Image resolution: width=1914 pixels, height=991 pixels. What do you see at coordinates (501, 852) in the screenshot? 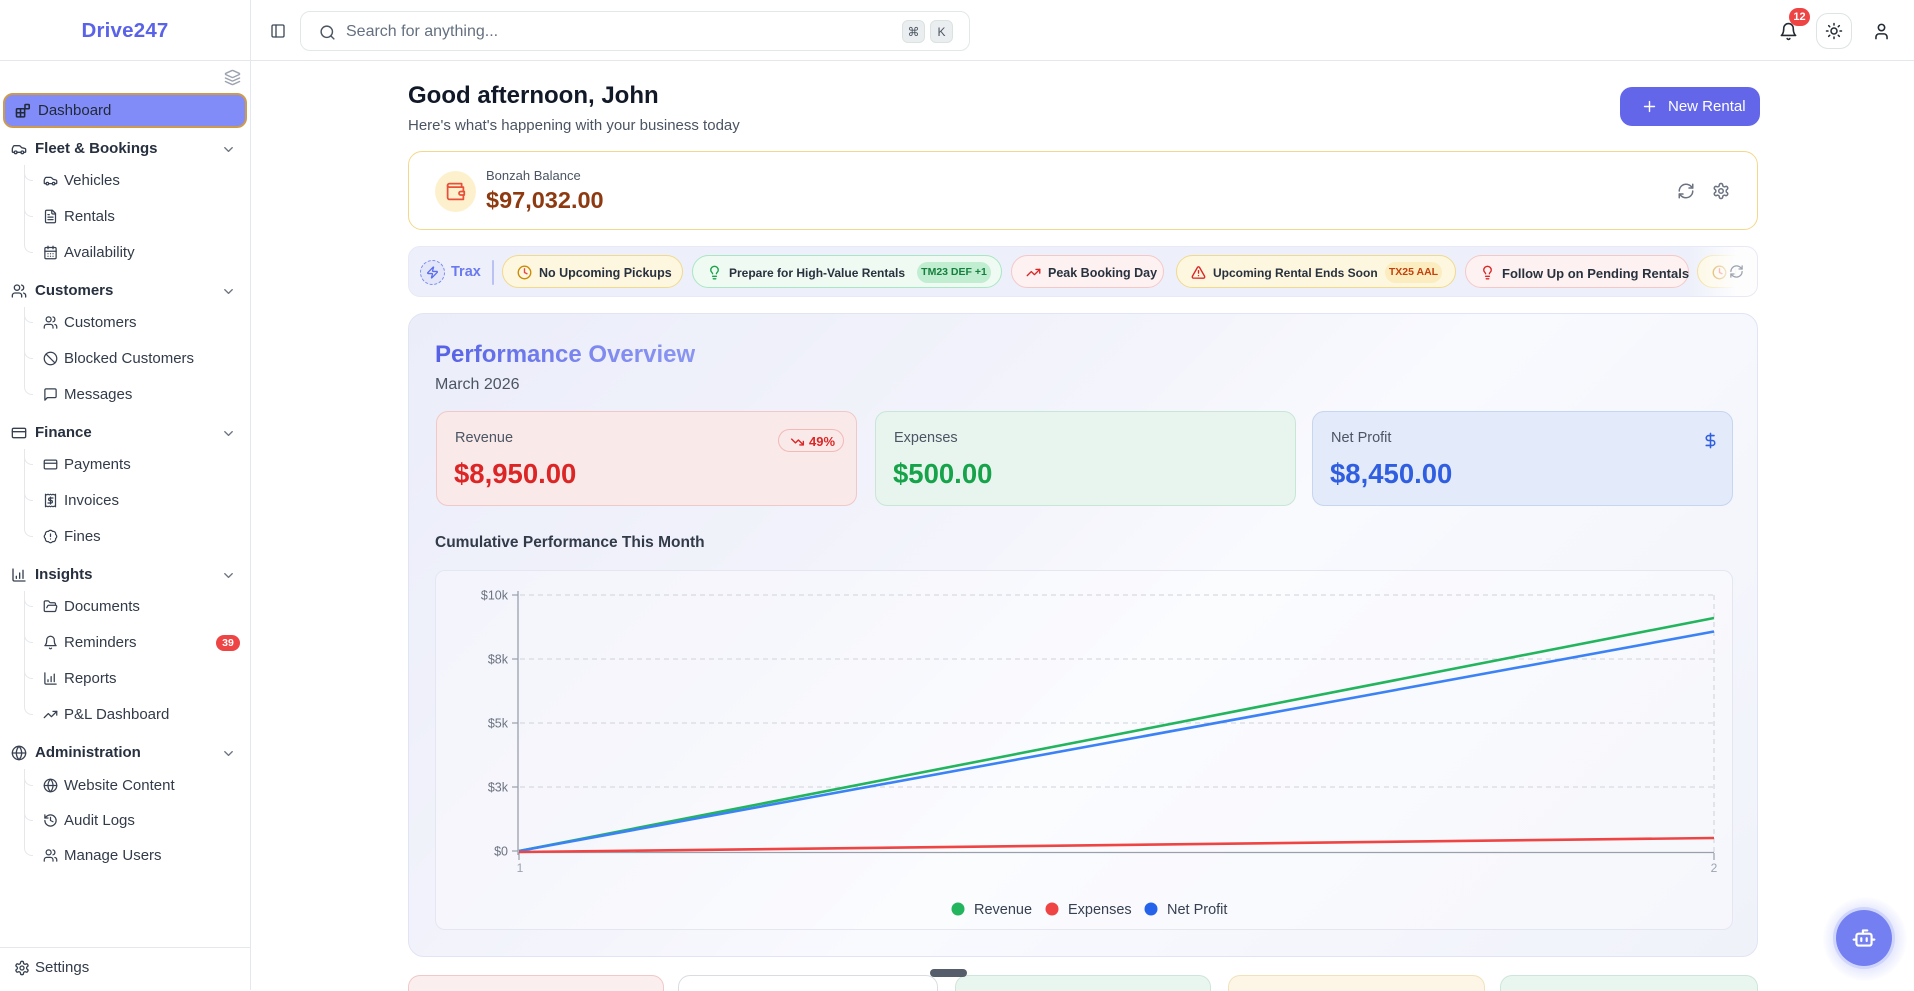
I see `svg-text: $0` at bounding box center [501, 852].